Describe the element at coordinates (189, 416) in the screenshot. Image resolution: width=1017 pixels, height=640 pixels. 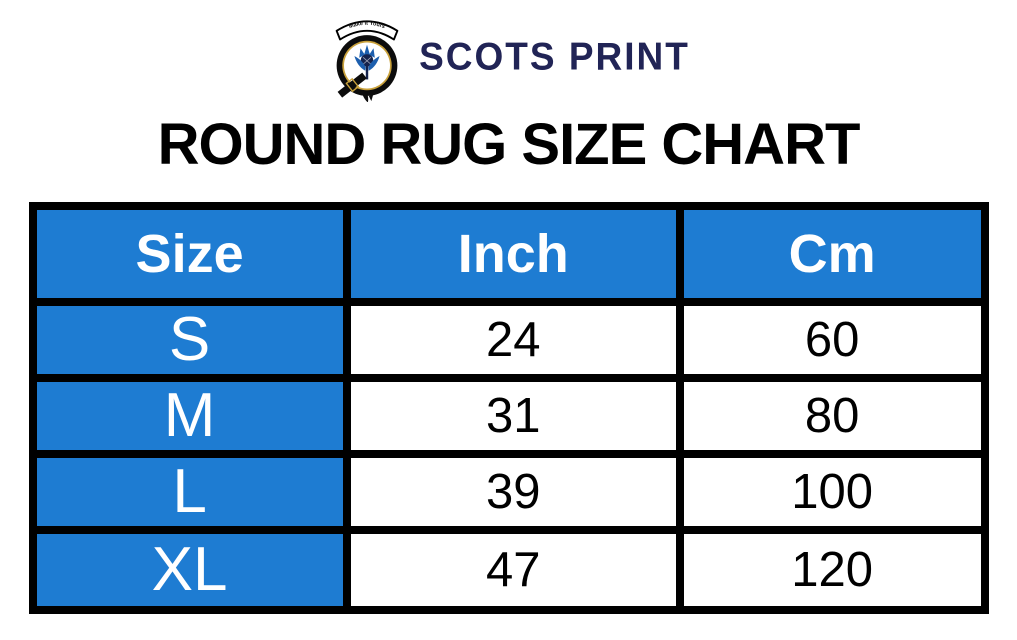
I see `size-label: M` at that location.